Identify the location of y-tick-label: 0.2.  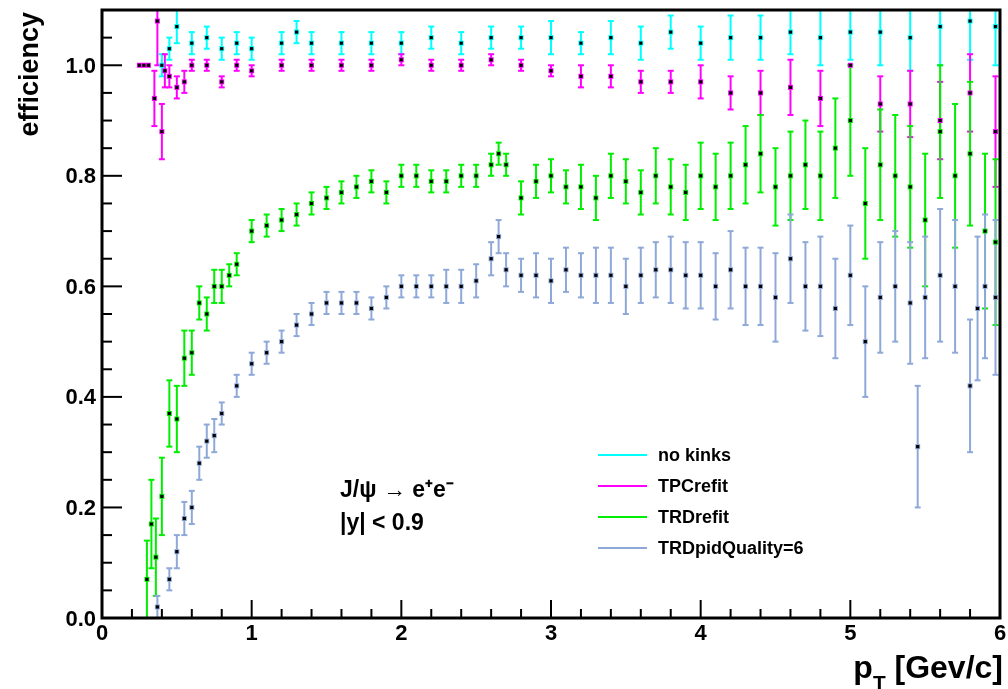
(80, 507).